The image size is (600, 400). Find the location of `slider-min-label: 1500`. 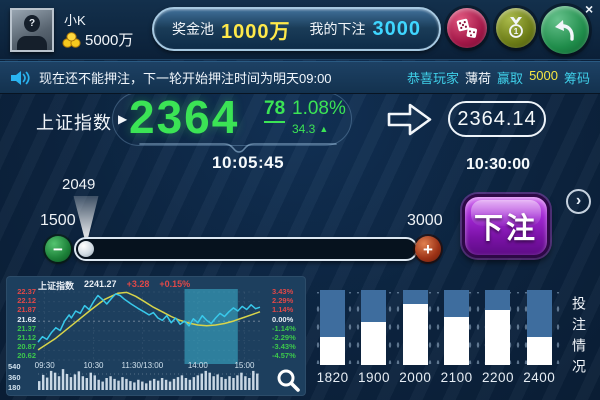

slider-min-label: 1500 is located at coordinates (58, 220).